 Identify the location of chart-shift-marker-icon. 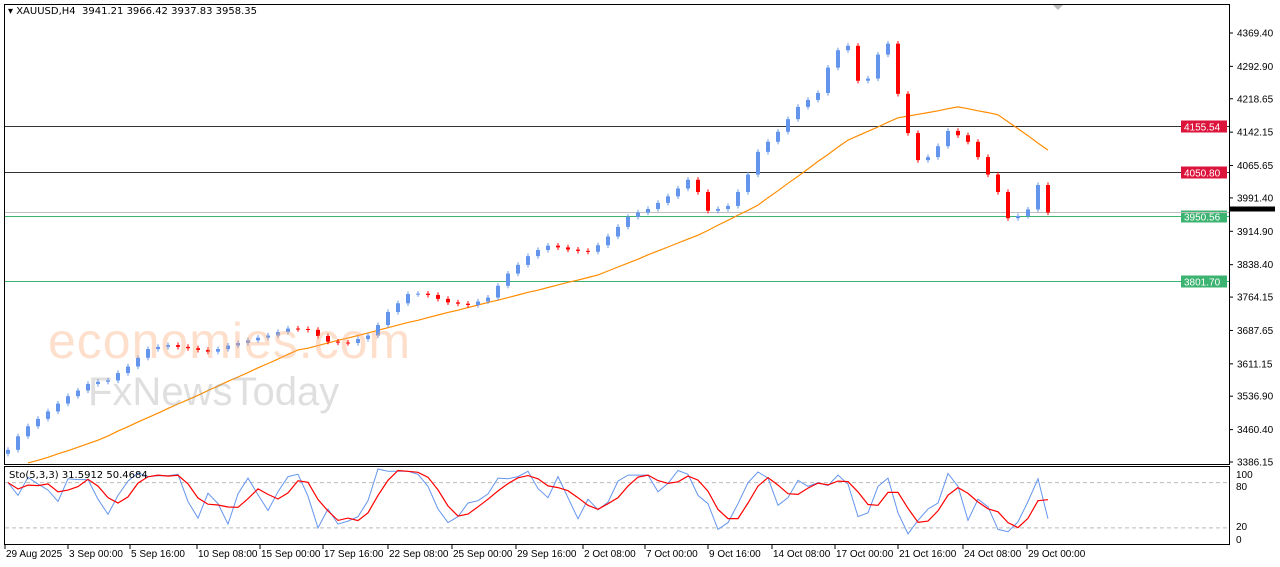
(1058, 7).